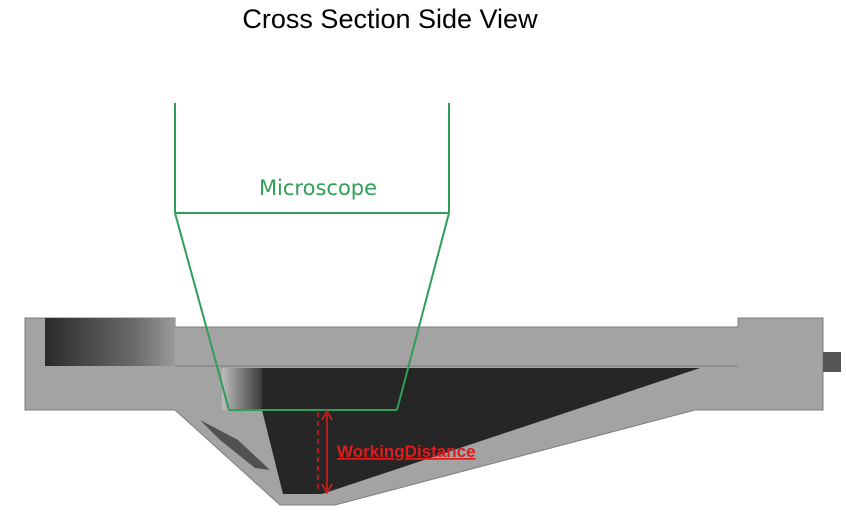 The height and width of the screenshot is (524, 846). What do you see at coordinates (390, 19) in the screenshot?
I see `diagram-title: Cross Section Side View` at bounding box center [390, 19].